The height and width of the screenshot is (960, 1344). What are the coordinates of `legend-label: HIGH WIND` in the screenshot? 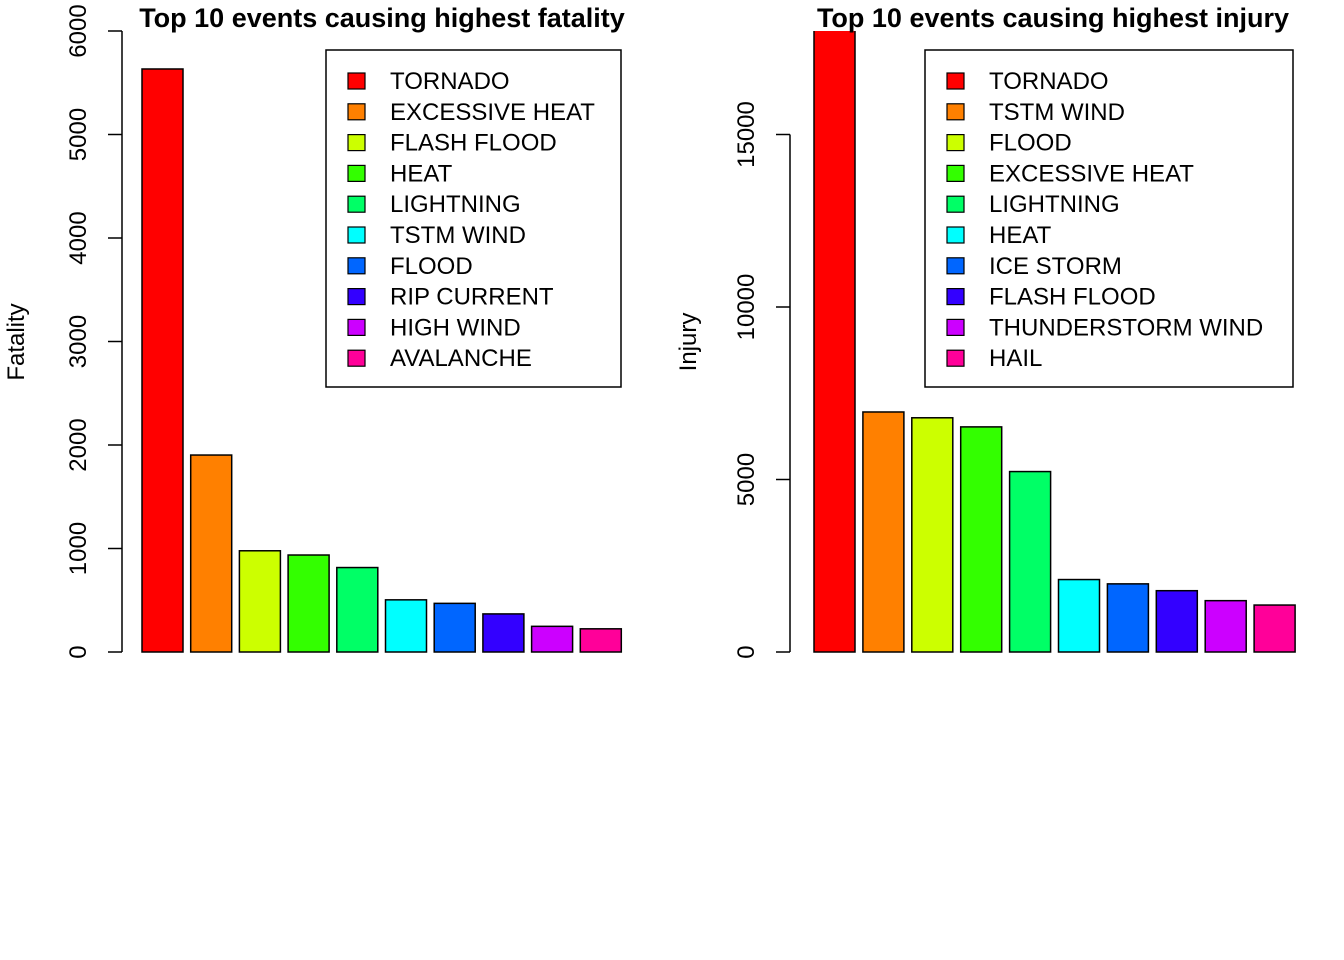 It's located at (455, 327).